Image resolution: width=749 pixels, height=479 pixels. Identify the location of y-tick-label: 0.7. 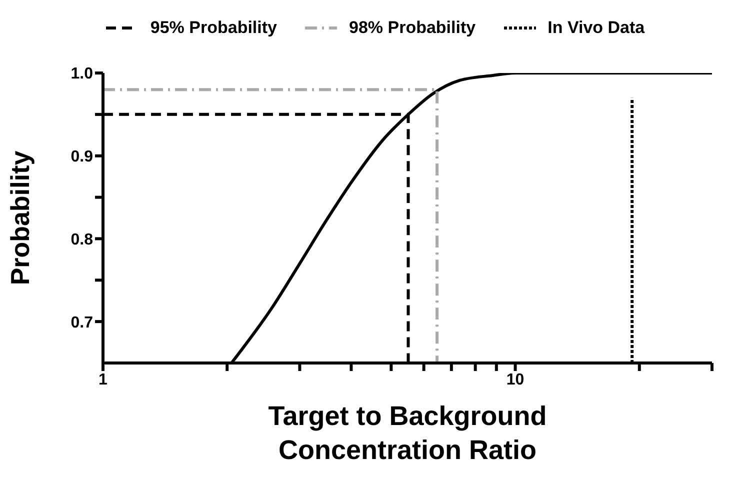
(82, 323).